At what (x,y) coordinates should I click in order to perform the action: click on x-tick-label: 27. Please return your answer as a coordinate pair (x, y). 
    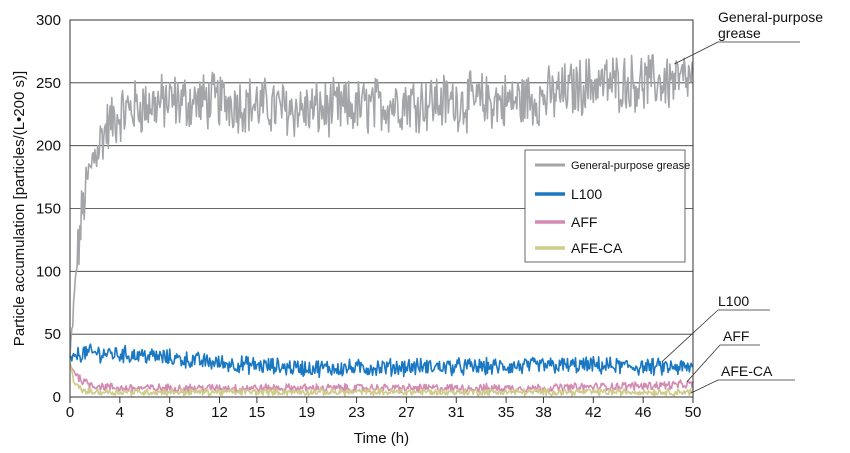
    Looking at the image, I should click on (406, 412).